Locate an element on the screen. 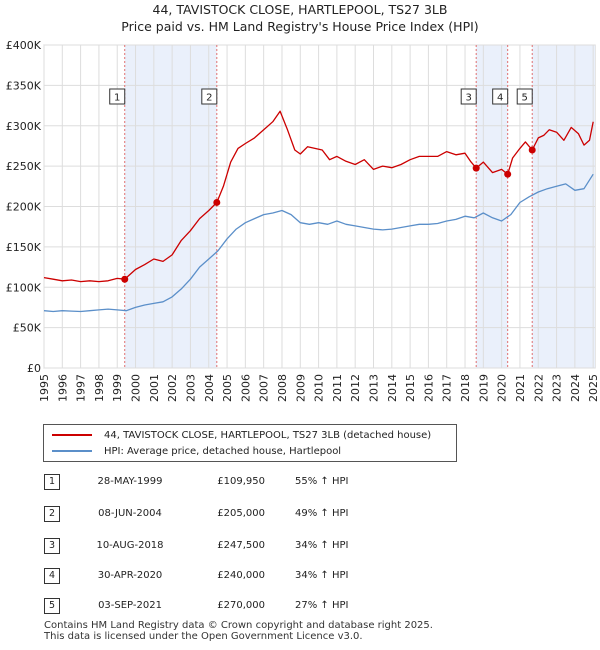 Image resolution: width=600 pixels, height=650 pixels. sale-price: £247,500 is located at coordinates (241, 545).